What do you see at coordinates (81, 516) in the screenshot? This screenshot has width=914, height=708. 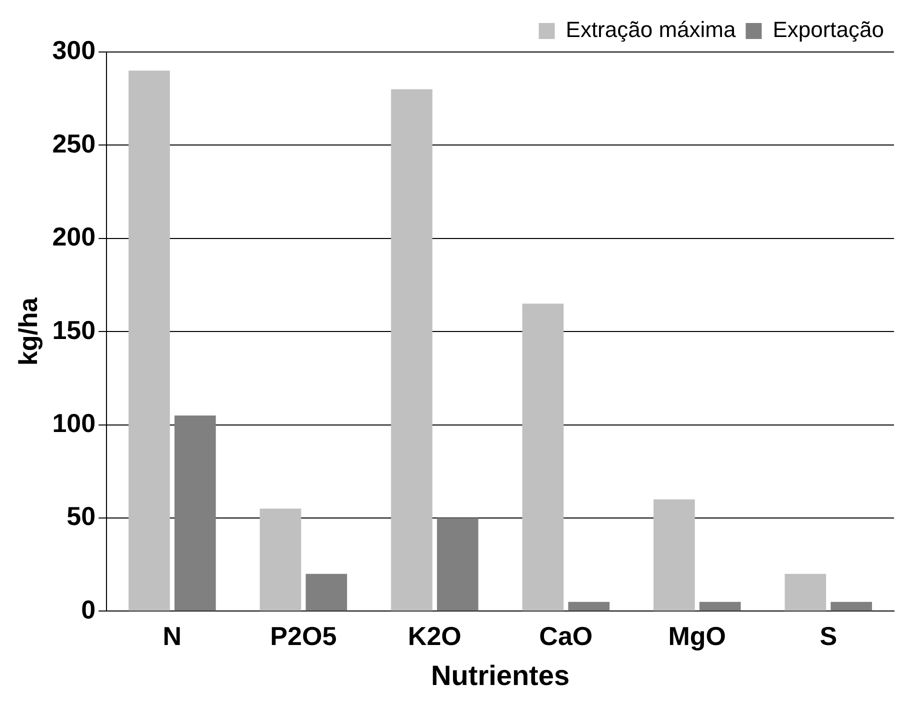 I see `y-tick-label: 50` at bounding box center [81, 516].